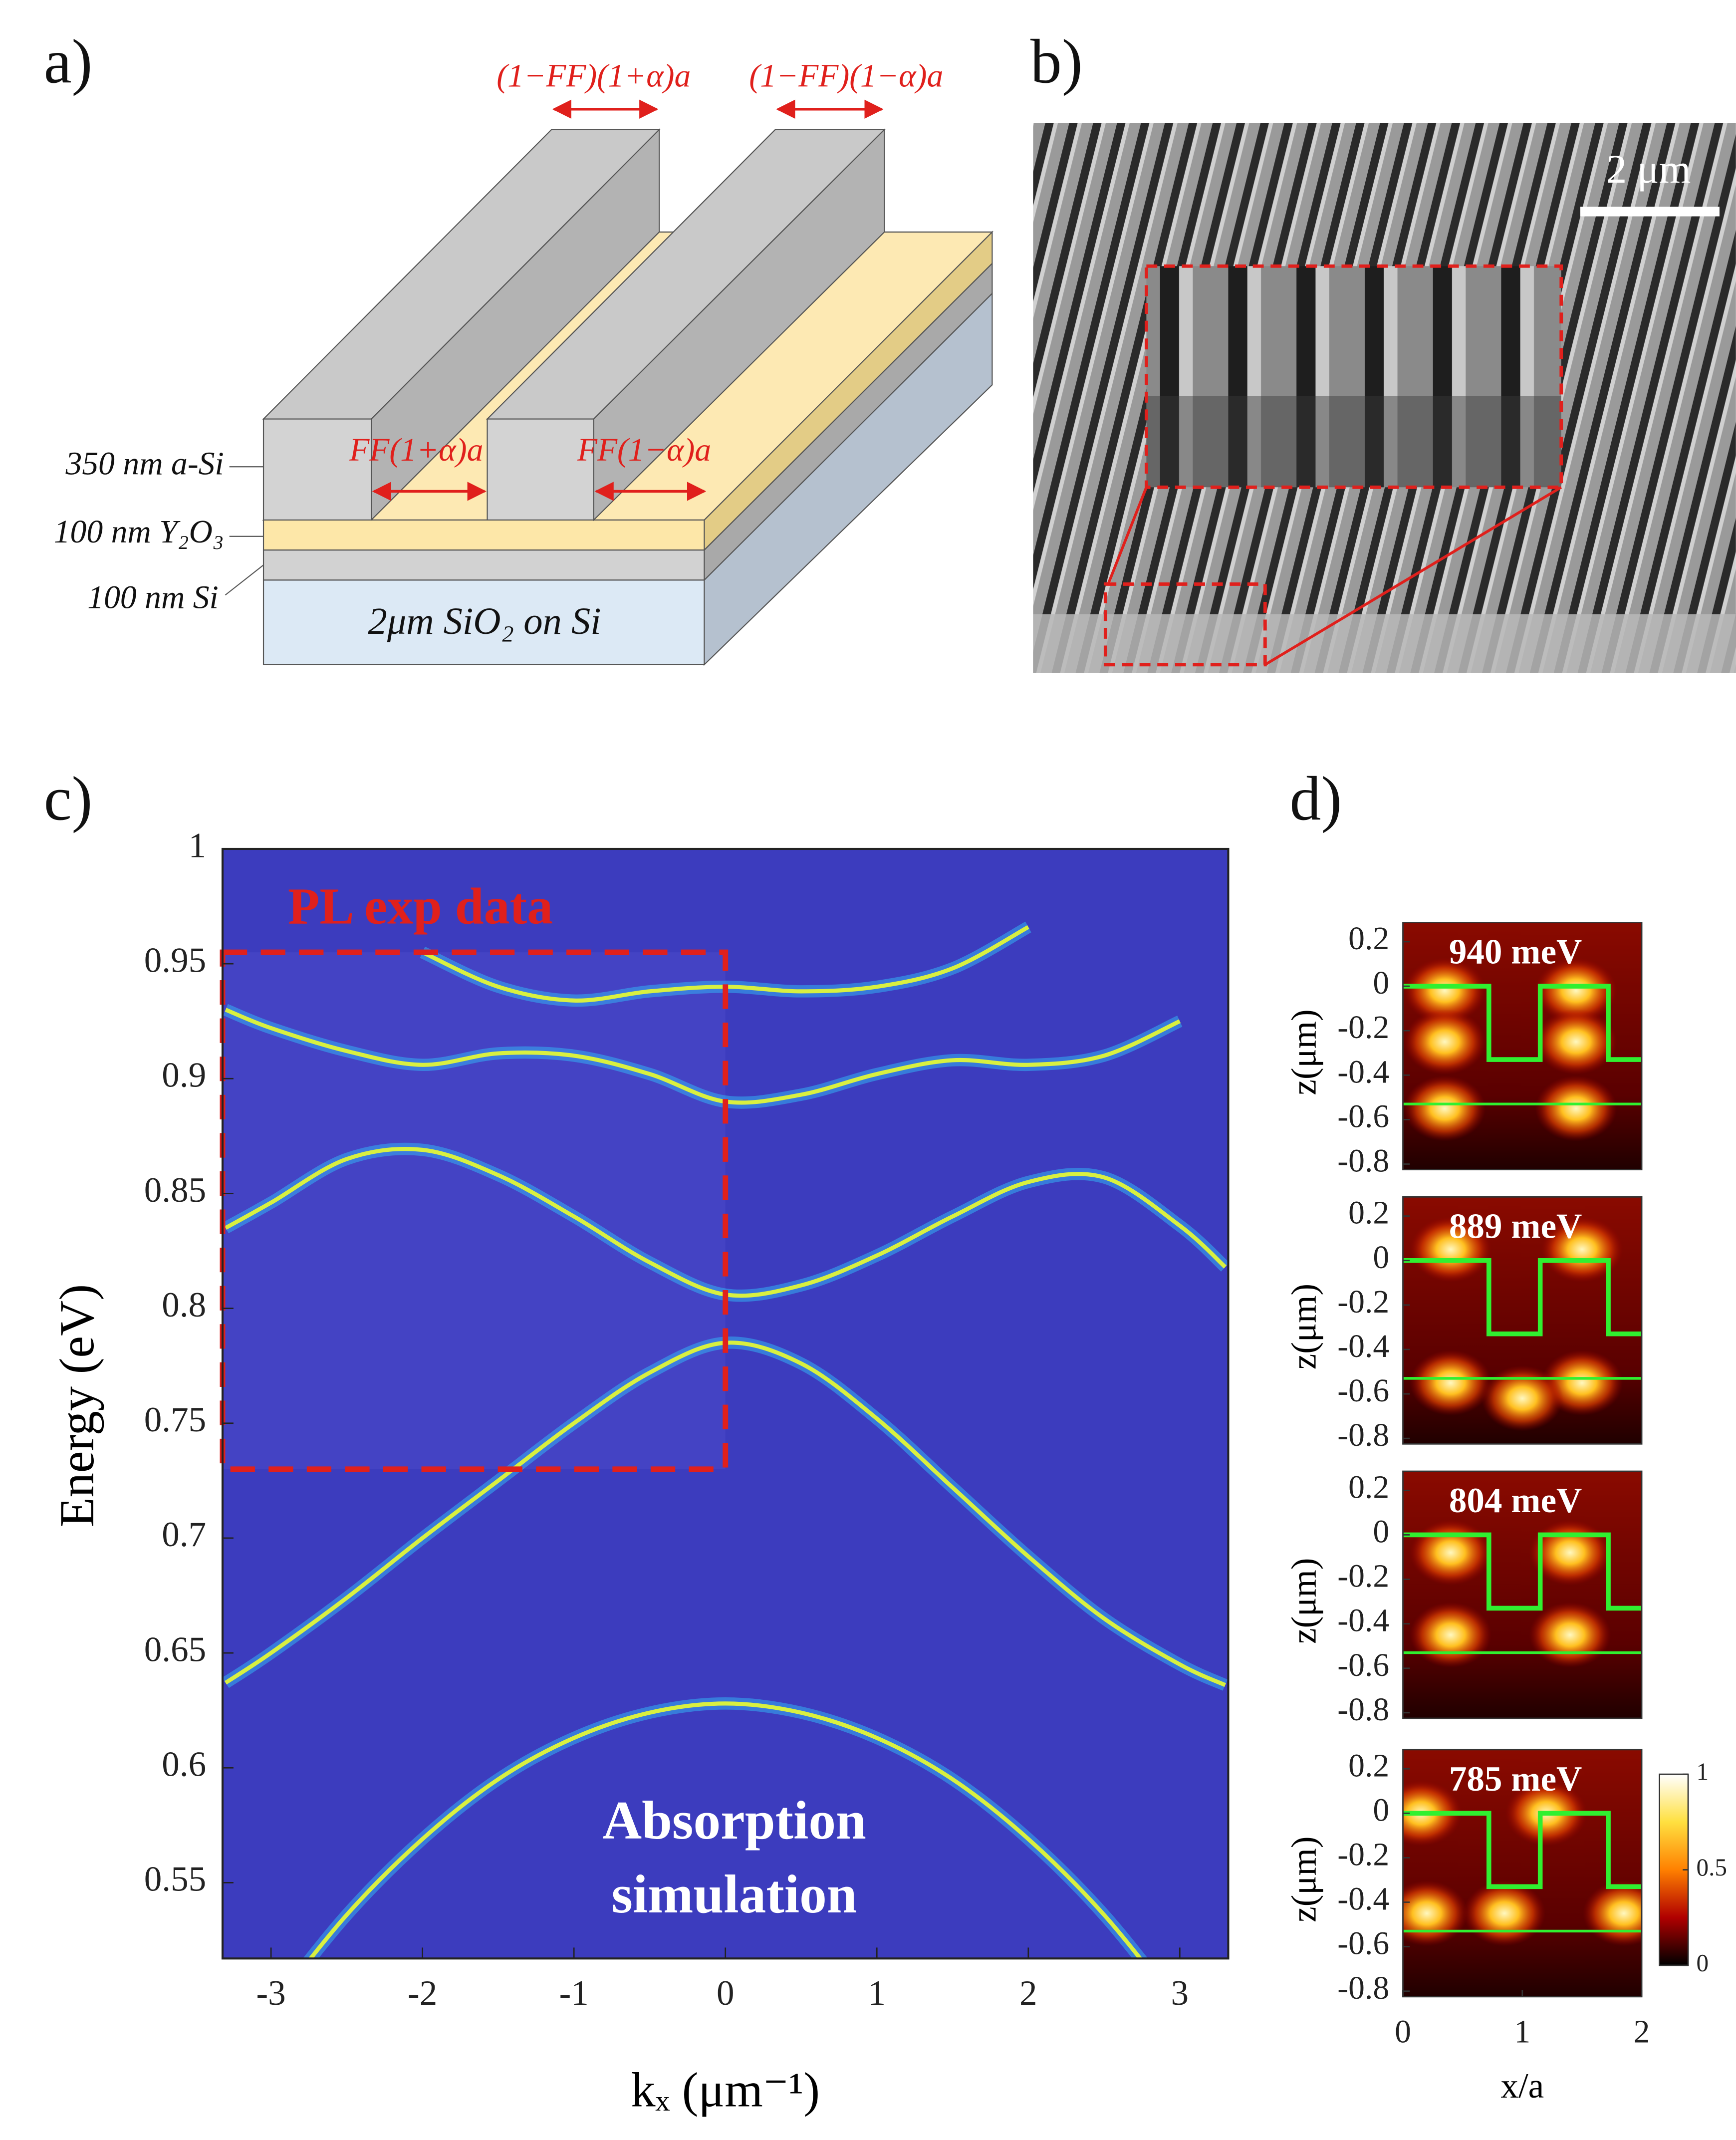 The image size is (1736, 2140). What do you see at coordinates (725, 2090) in the screenshot?
I see `x-axis-label: kₓ (μm⁻¹)` at bounding box center [725, 2090].